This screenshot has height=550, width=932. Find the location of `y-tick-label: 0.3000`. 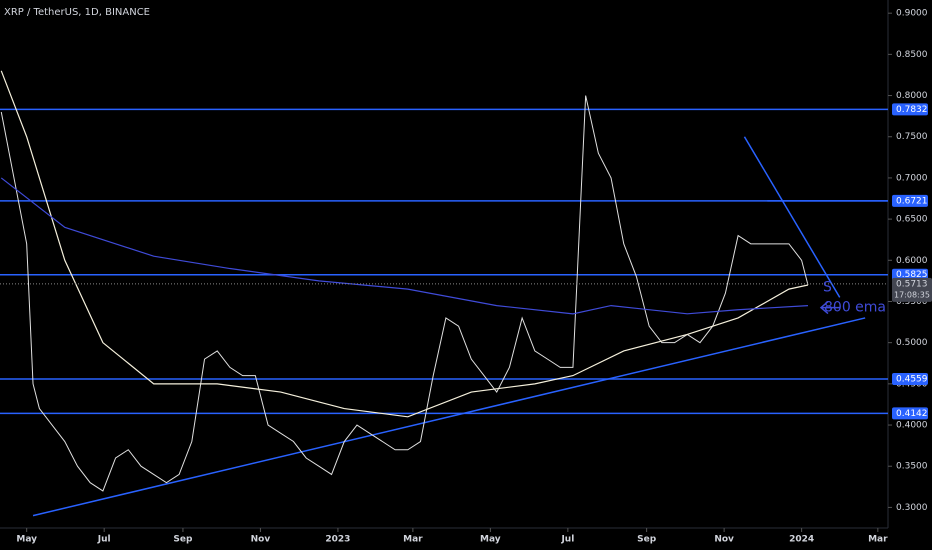

y-tick-label: 0.3000 is located at coordinates (912, 508).